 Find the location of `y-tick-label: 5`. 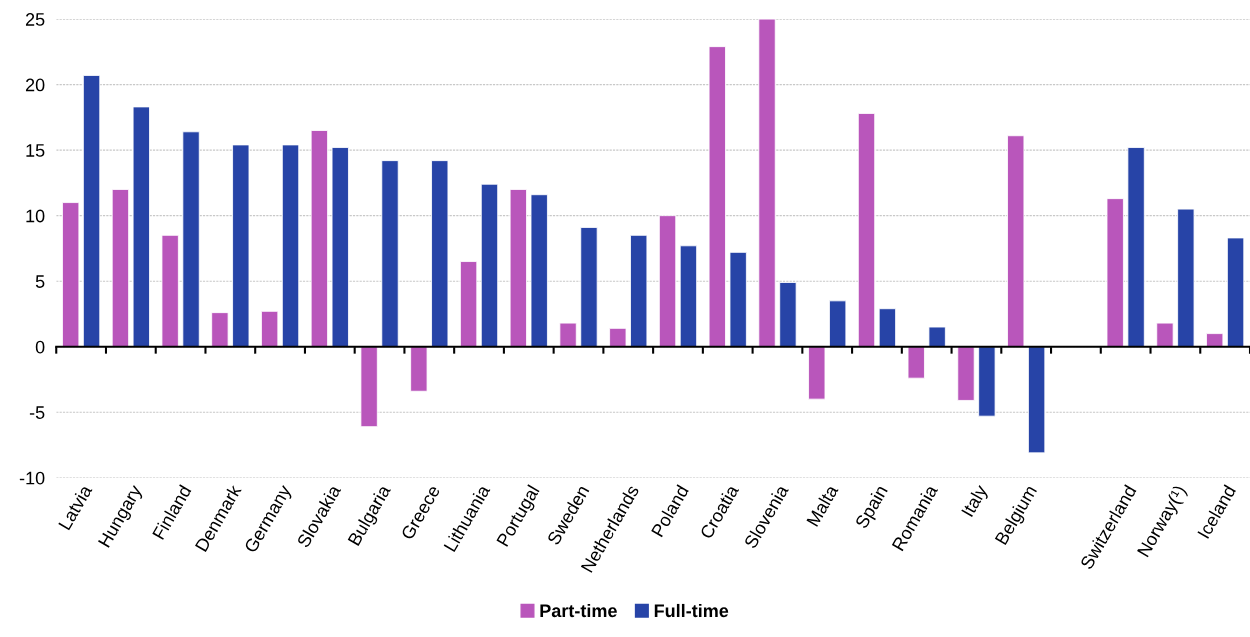

y-tick-label: 5 is located at coordinates (40, 281).